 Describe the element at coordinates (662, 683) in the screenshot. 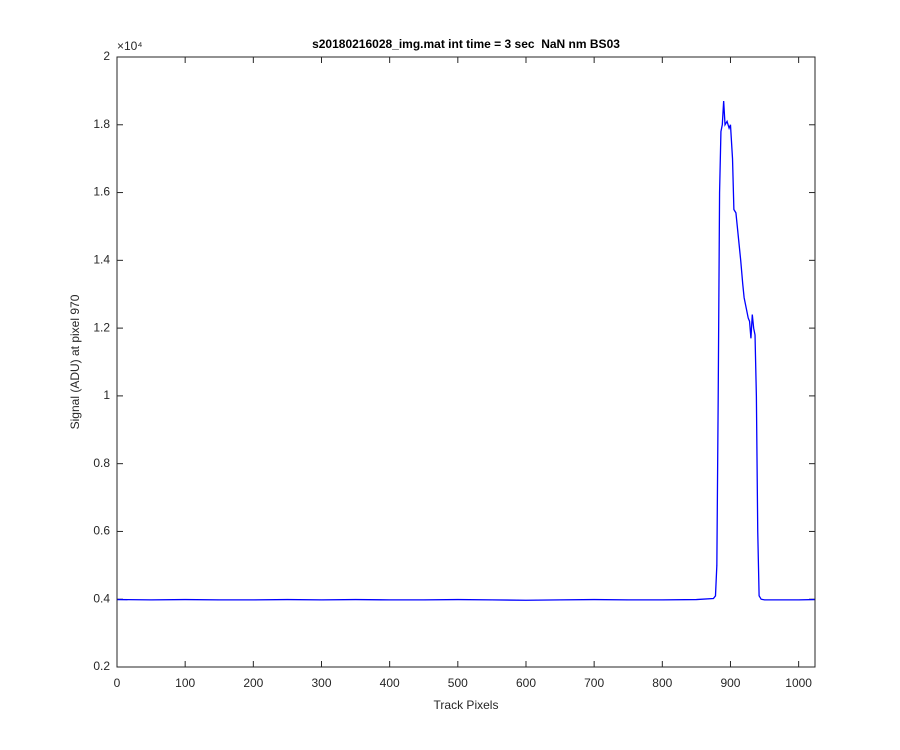

I see `x-tick-label: 800` at that location.